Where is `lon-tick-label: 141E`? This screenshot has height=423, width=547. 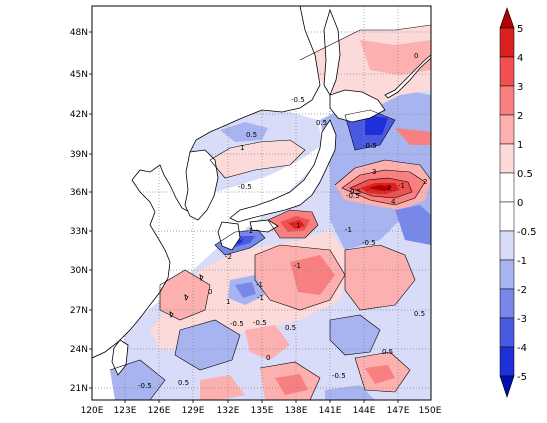
lon-tick-label: 141E is located at coordinates (330, 411).